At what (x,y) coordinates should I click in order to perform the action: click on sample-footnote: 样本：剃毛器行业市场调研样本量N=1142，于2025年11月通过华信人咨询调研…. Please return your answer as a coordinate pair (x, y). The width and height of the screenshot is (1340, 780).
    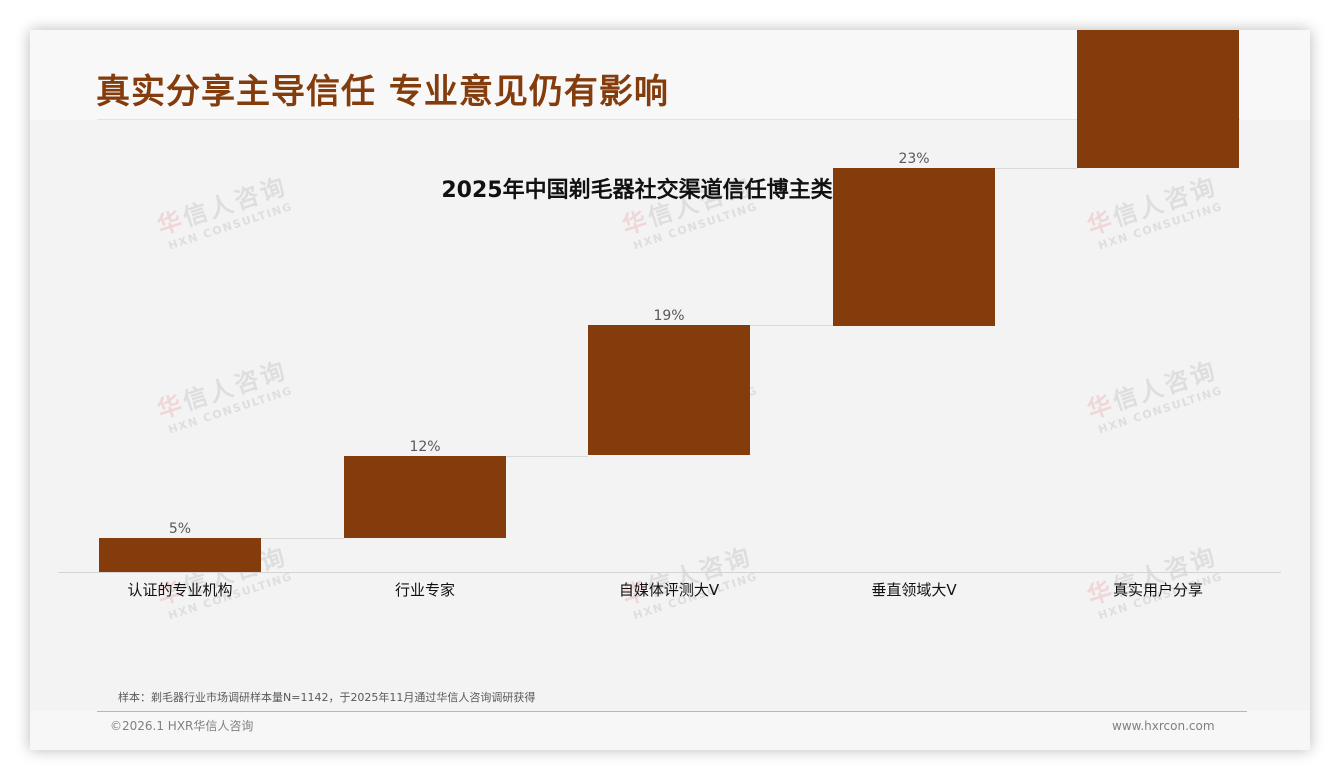
    Looking at the image, I should click on (327, 697).